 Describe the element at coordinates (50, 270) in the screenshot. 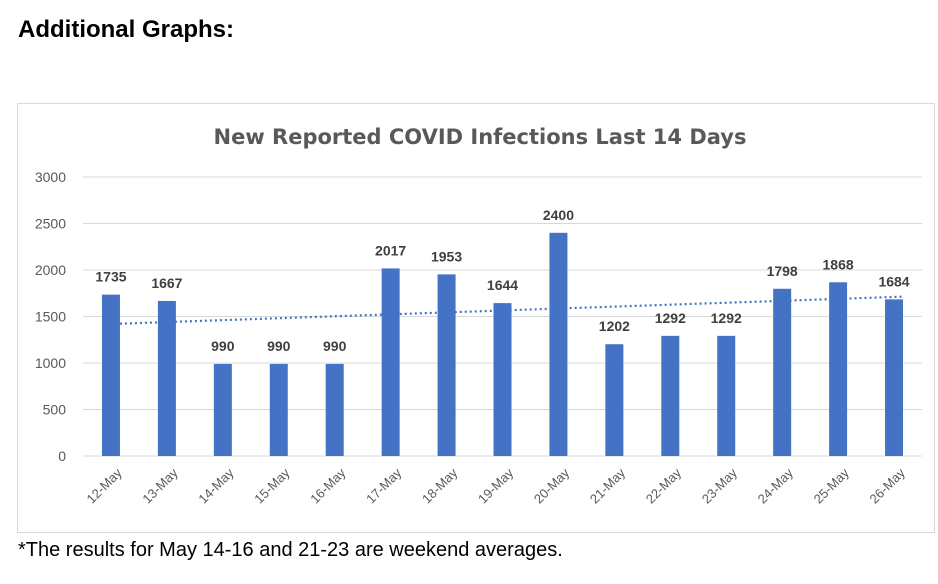

I see `y-tick-label: 2000` at that location.